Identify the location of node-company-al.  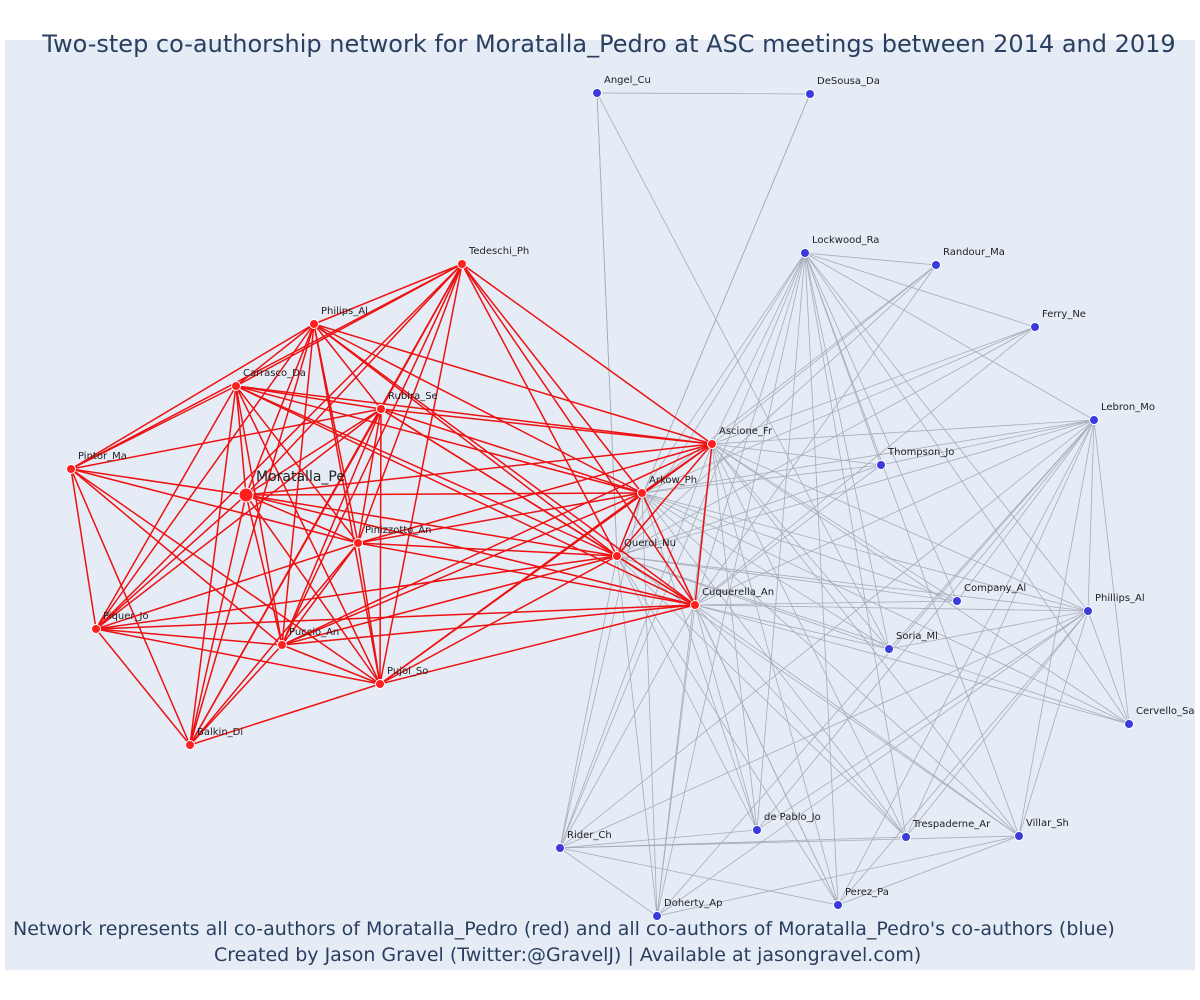
(957, 601).